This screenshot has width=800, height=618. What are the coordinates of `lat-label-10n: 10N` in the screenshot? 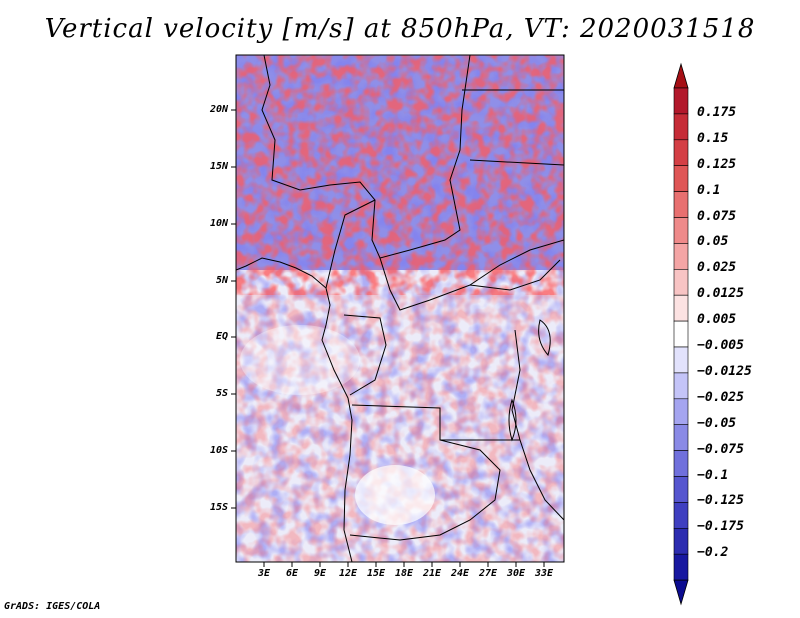 It's located at (218, 223).